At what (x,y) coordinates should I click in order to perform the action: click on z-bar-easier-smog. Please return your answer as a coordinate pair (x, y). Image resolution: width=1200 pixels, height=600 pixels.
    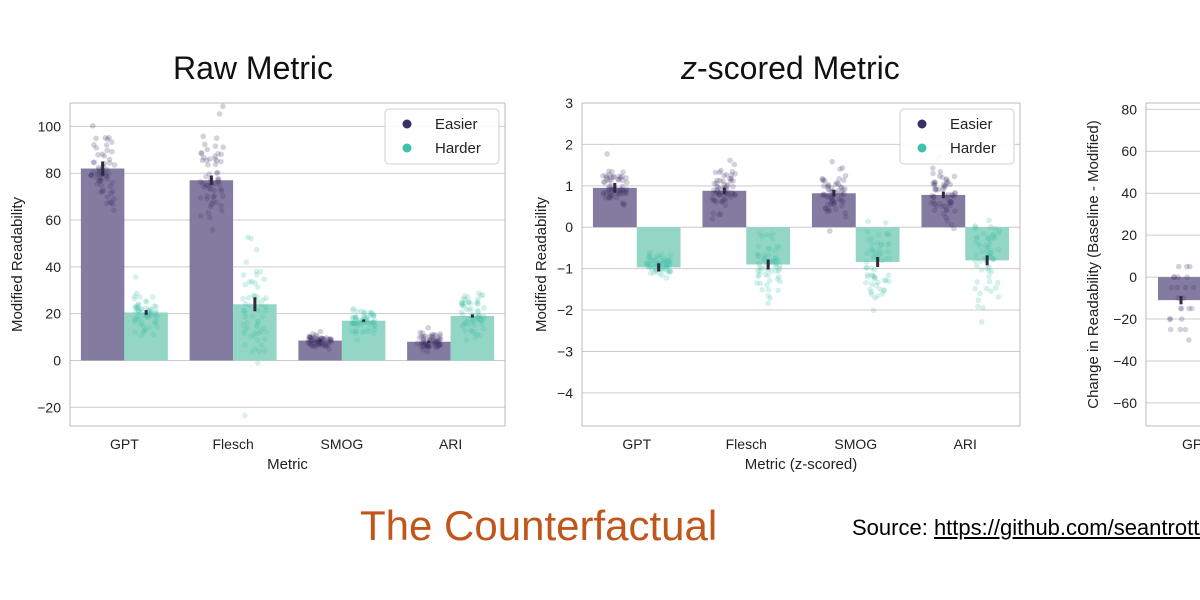
    Looking at the image, I should click on (833, 210).